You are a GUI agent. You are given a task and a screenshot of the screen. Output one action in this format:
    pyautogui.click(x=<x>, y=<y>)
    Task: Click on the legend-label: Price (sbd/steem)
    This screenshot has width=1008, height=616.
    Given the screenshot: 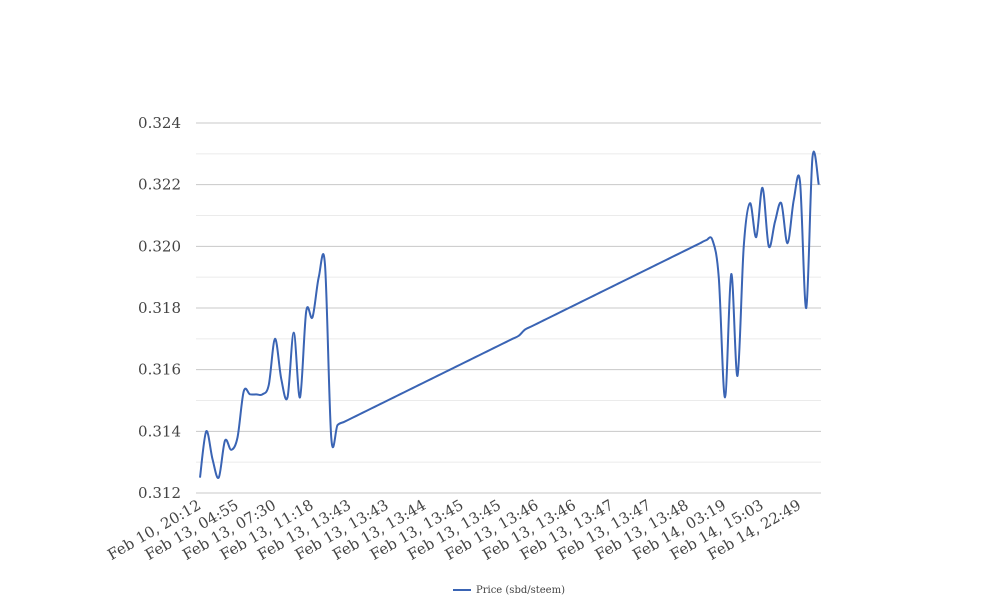 What is the action you would take?
    pyautogui.click(x=520, y=590)
    